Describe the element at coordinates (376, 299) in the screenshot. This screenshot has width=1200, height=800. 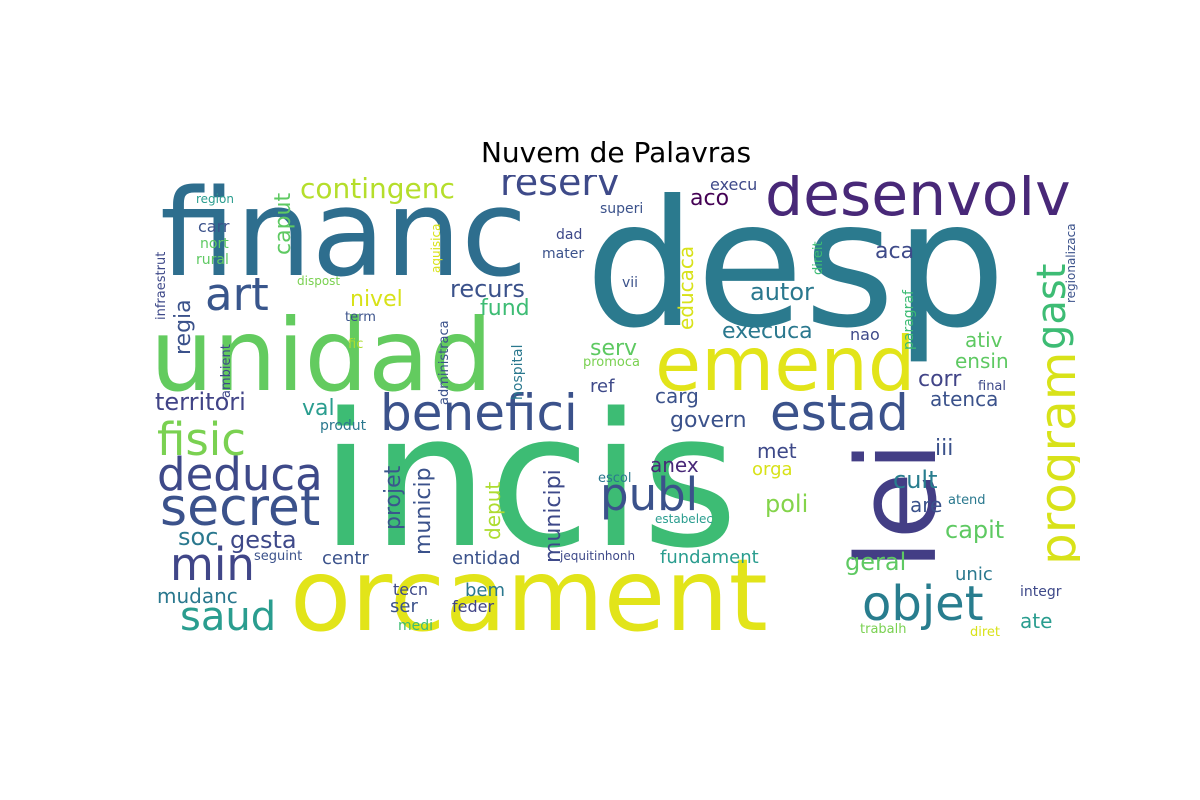
I see `cloud-word-nivel: nivel` at that location.